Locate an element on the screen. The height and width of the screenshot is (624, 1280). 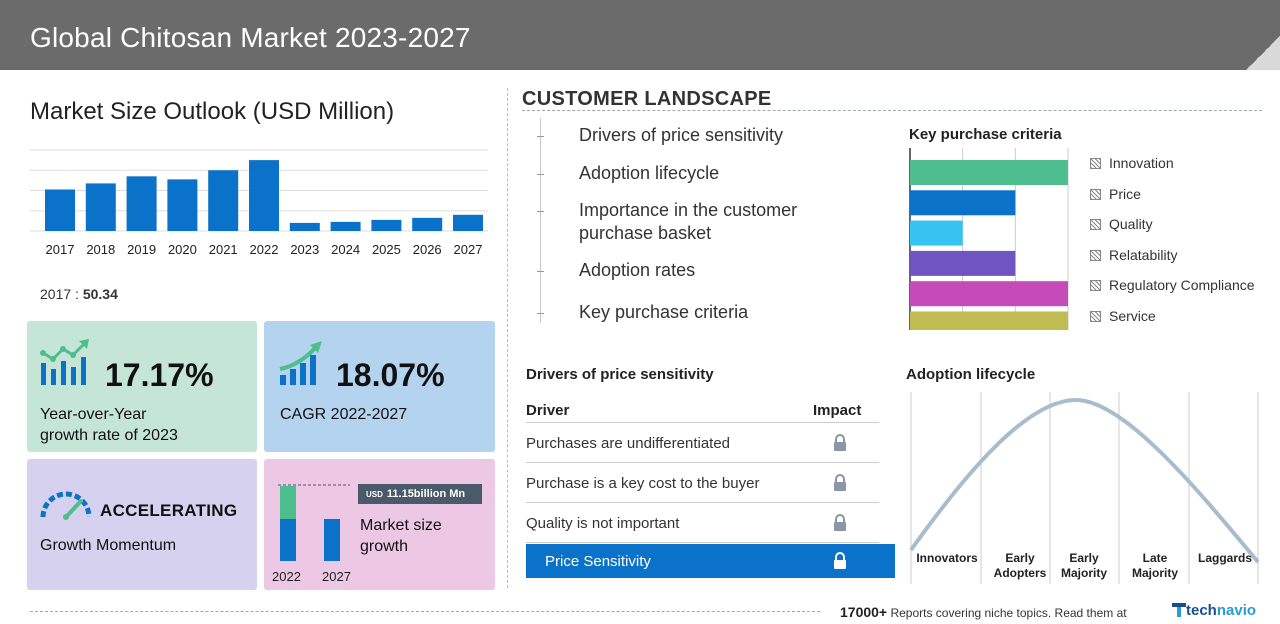
mini-bar-2022-base is located at coordinates (288, 540).